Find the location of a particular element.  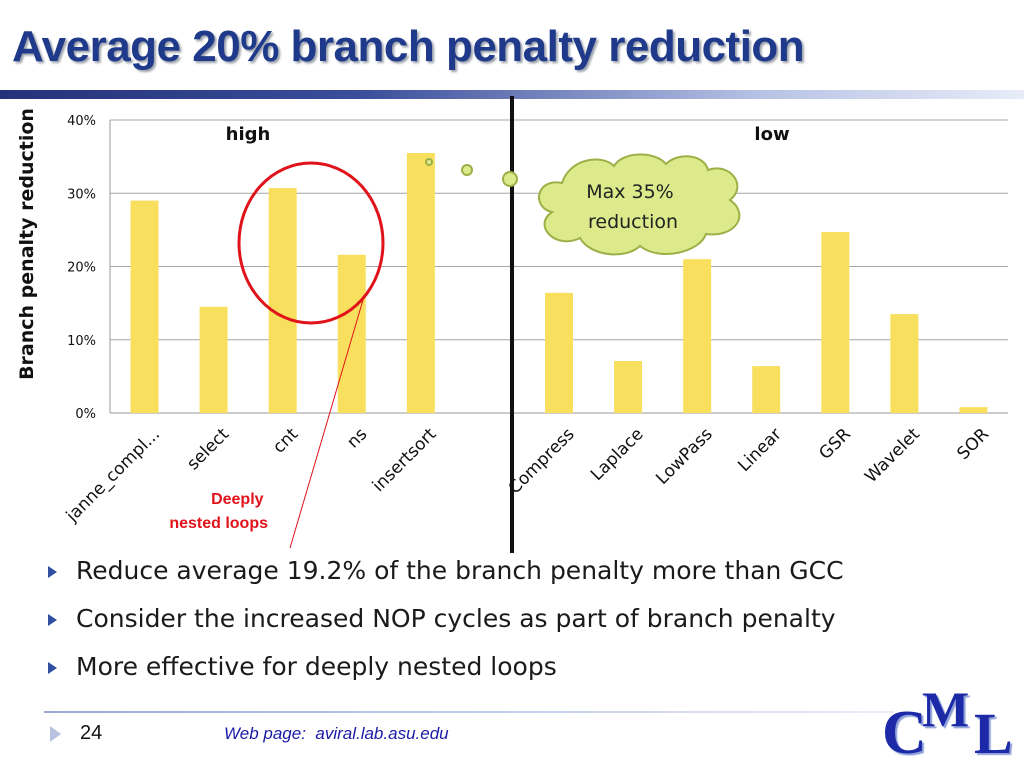

group-label-high: high is located at coordinates (248, 134).